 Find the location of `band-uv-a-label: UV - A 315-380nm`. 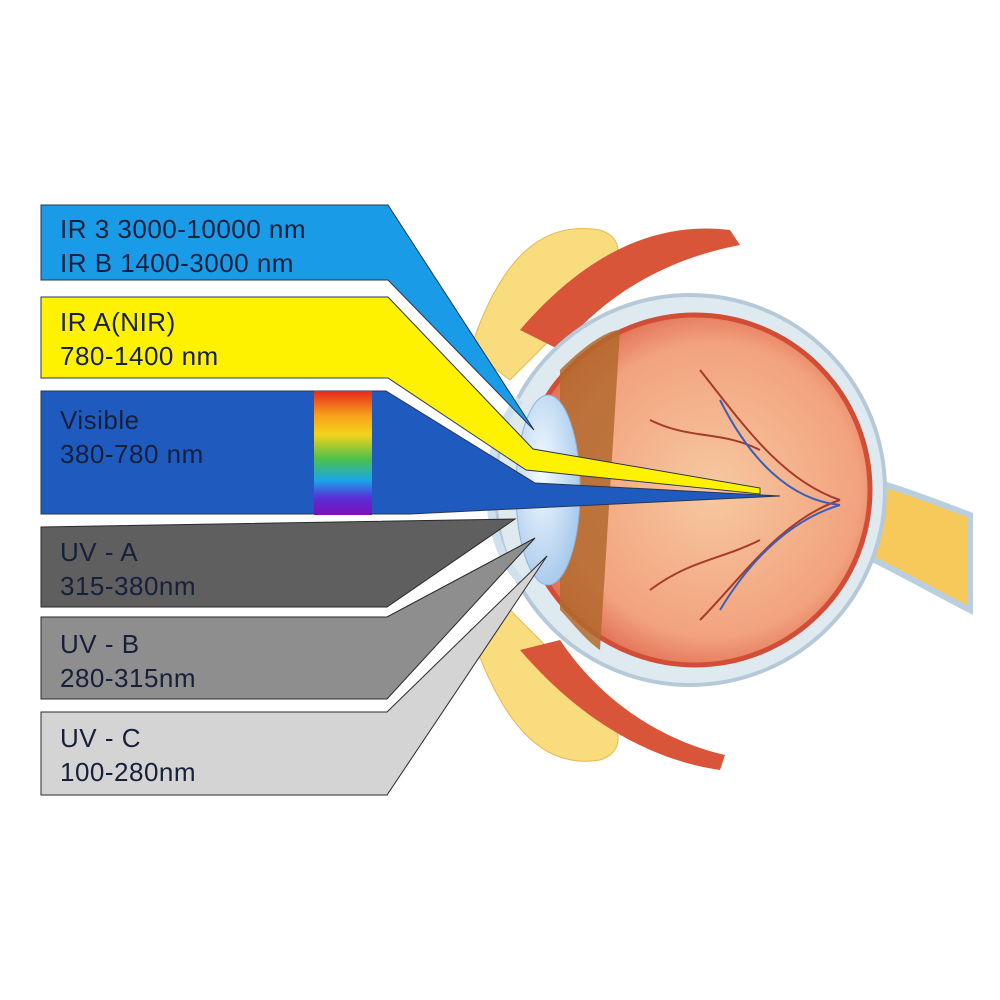

band-uv-a-label: UV - A 315-380nm is located at coordinates (128, 569).